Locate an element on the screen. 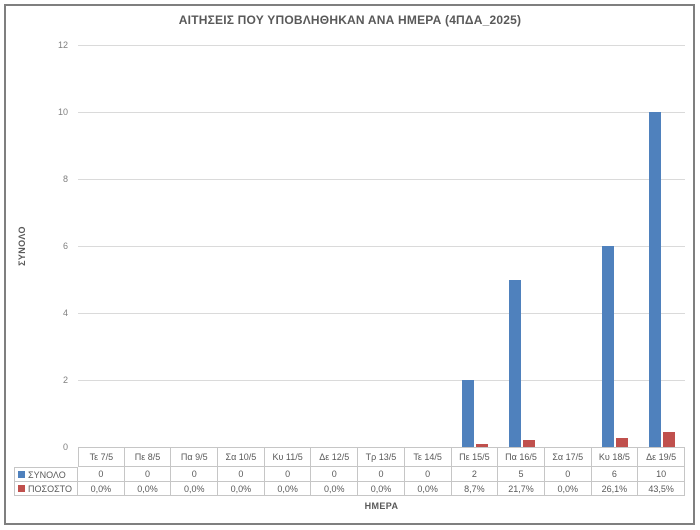 This screenshot has width=700, height=530. table-cell: 10 is located at coordinates (661, 474).